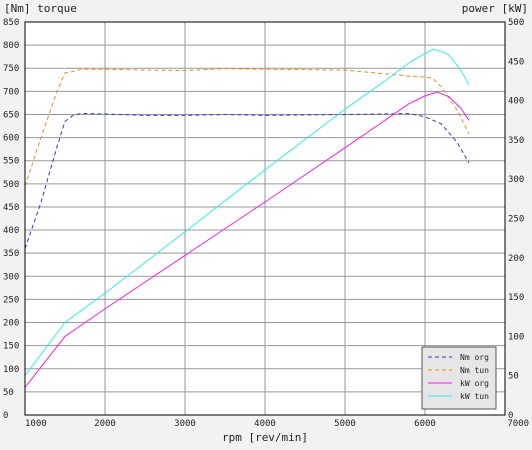 Image resolution: width=532 pixels, height=450 pixels. What do you see at coordinates (516, 220) in the screenshot?
I see `y-right-tick-label: 250` at bounding box center [516, 220].